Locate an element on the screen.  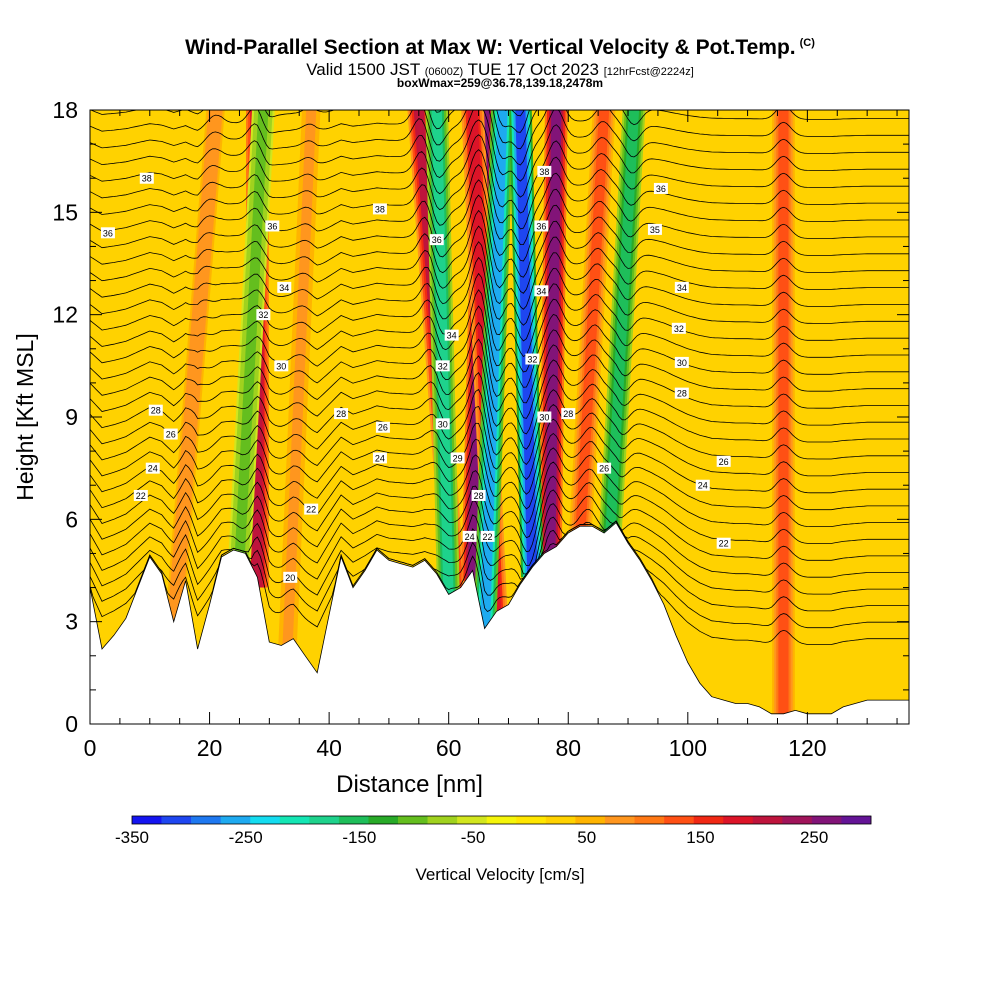
contour-label-text: 24 is located at coordinates (703, 486).